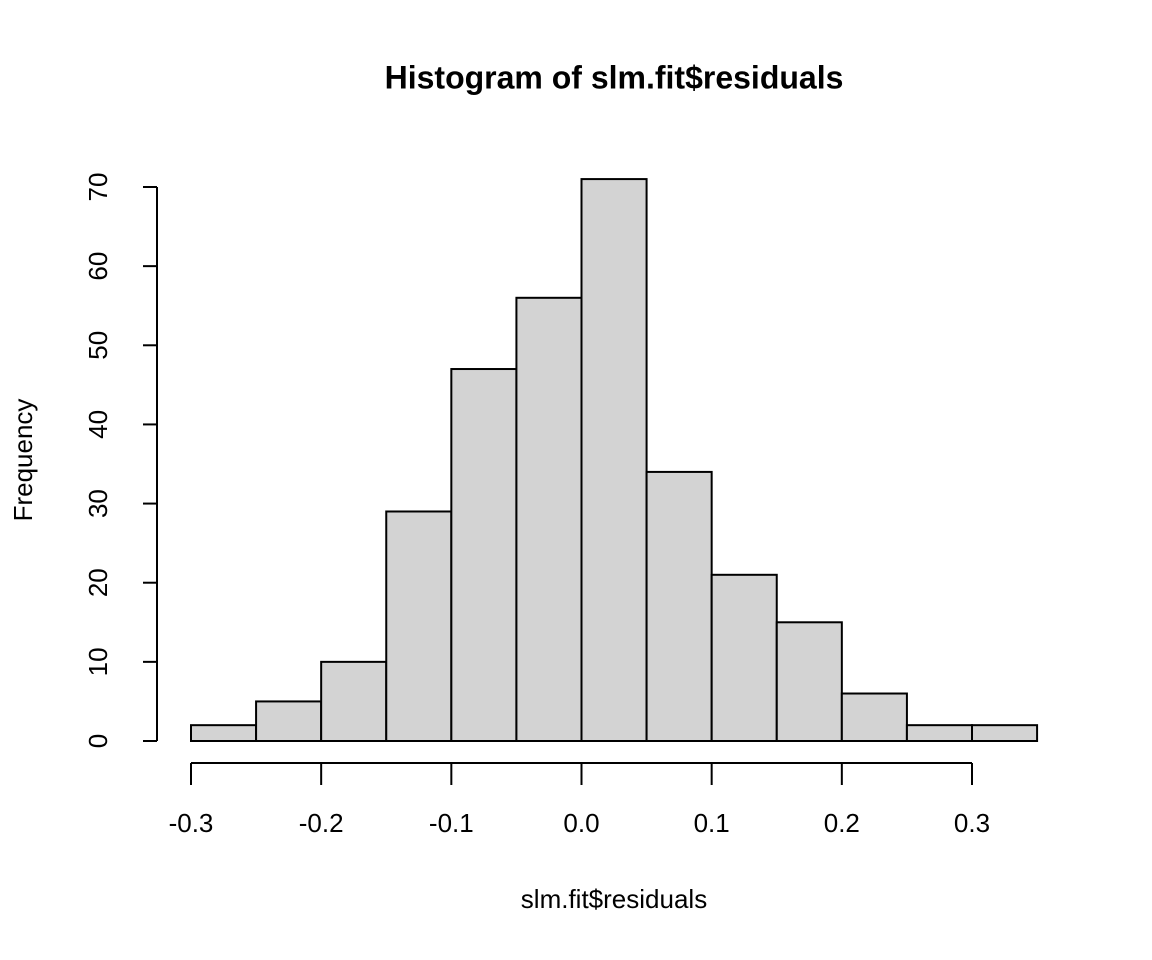 The image size is (1152, 960). Describe the element at coordinates (98, 582) in the screenshot. I see `y-tick-label: 20` at that location.